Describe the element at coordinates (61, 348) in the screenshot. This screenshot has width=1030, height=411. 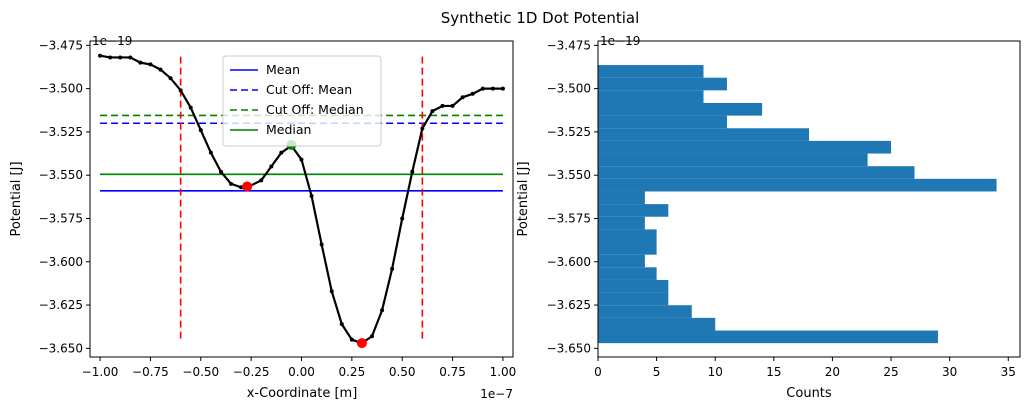
I see `left-y-tick-label: −3.650` at that location.